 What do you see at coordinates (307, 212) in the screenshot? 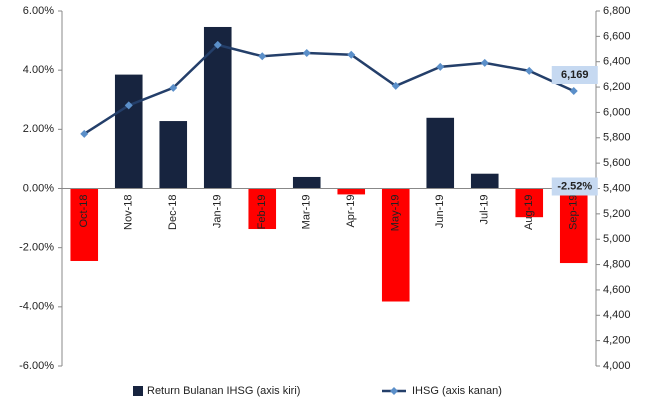
I see `x-tick-label: Mar-19` at bounding box center [307, 212].